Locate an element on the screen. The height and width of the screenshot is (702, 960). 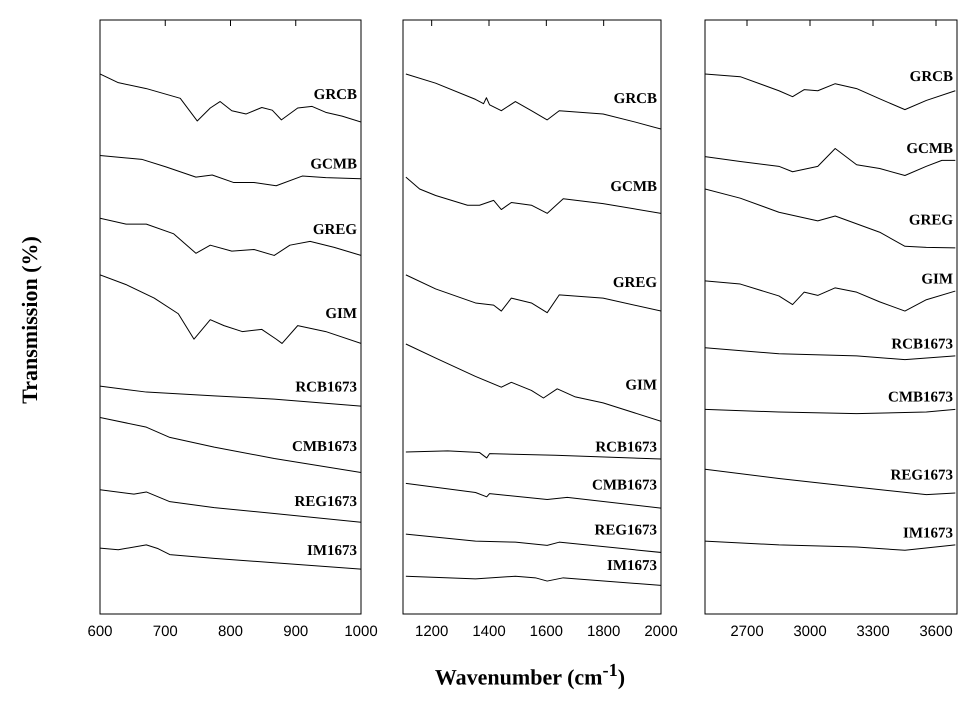
x-tick-label: 1200 is located at coordinates (431, 631).